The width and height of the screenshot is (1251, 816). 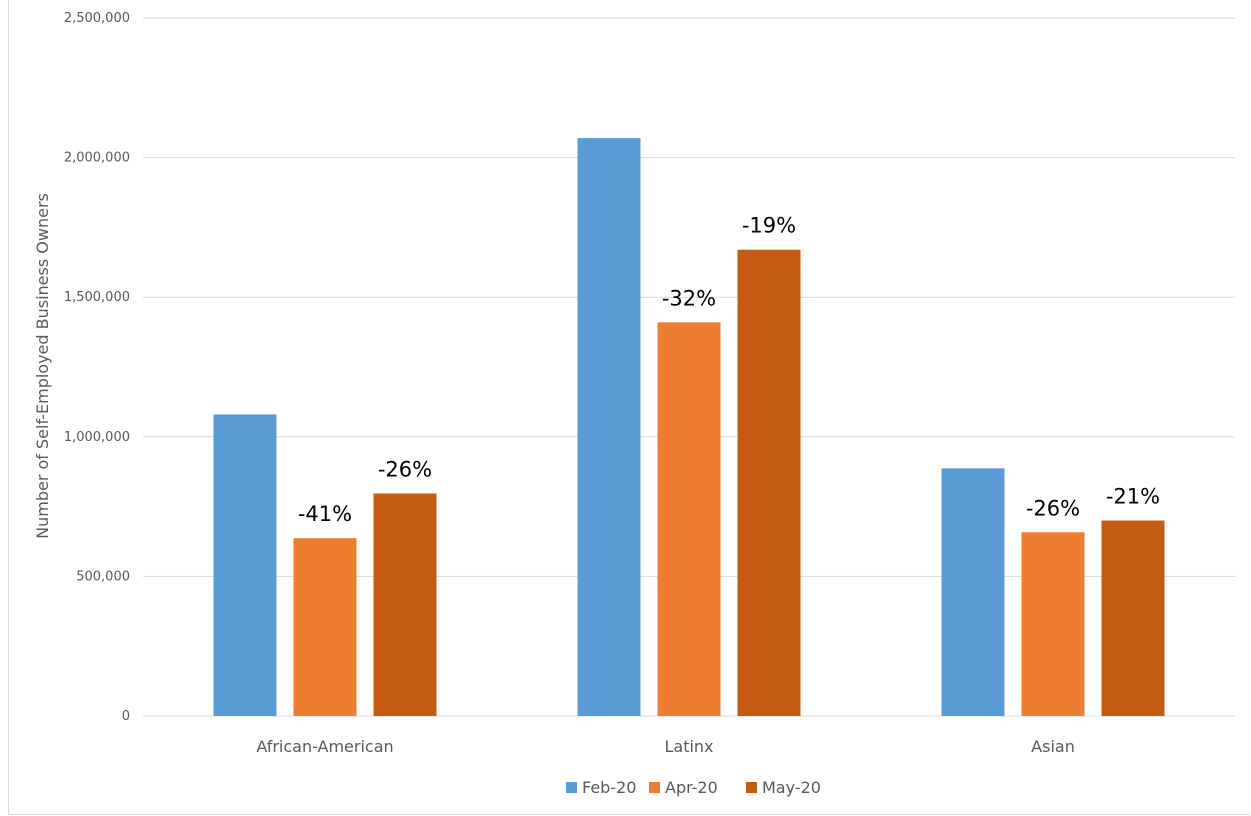 What do you see at coordinates (688, 746) in the screenshot?
I see `x-category-label: Latinx` at bounding box center [688, 746].